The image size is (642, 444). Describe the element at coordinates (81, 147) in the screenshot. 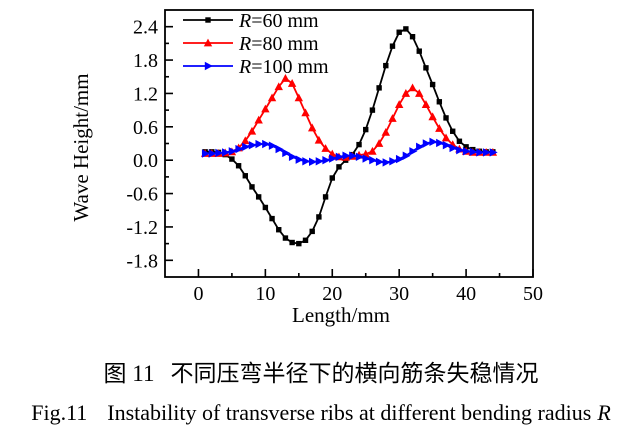

I see `y-axis-title: Wave Height/mm` at that location.